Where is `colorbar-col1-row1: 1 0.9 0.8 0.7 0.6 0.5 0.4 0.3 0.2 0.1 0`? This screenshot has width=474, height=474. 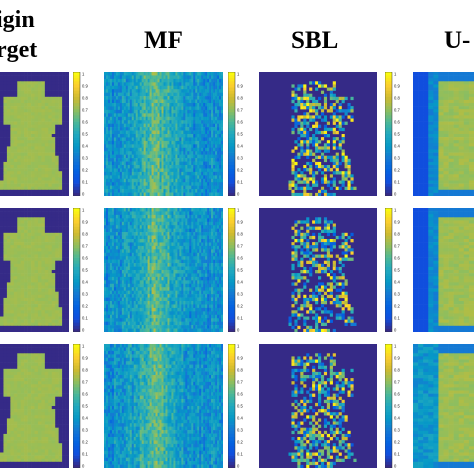
colorbar-col1-row1: 1 0.9 0.8 0.7 0.6 0.5 0.4 0.3 0.2 0.1 0 is located at coordinates (84, 134).